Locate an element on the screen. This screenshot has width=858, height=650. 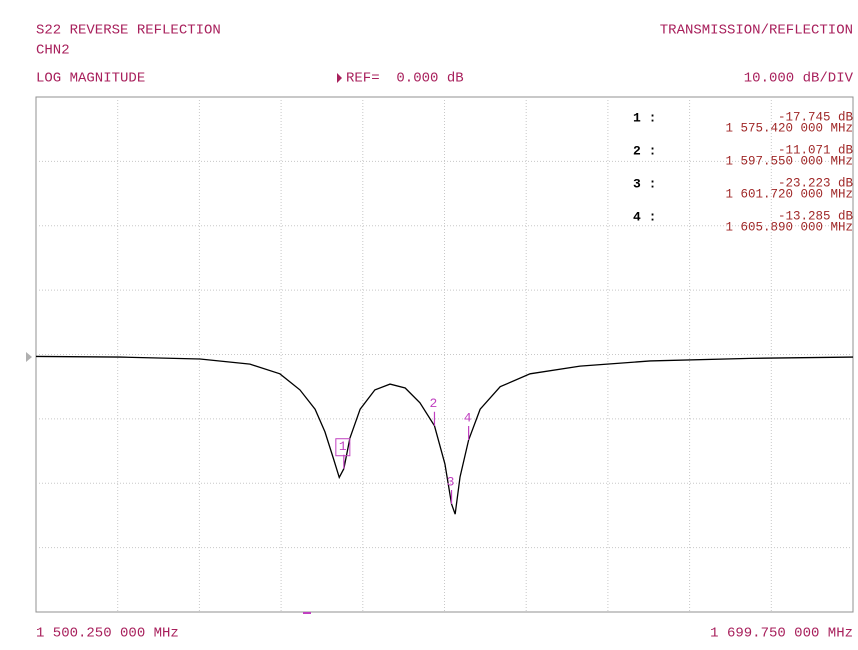
marker-label: 3 is located at coordinates (451, 481).